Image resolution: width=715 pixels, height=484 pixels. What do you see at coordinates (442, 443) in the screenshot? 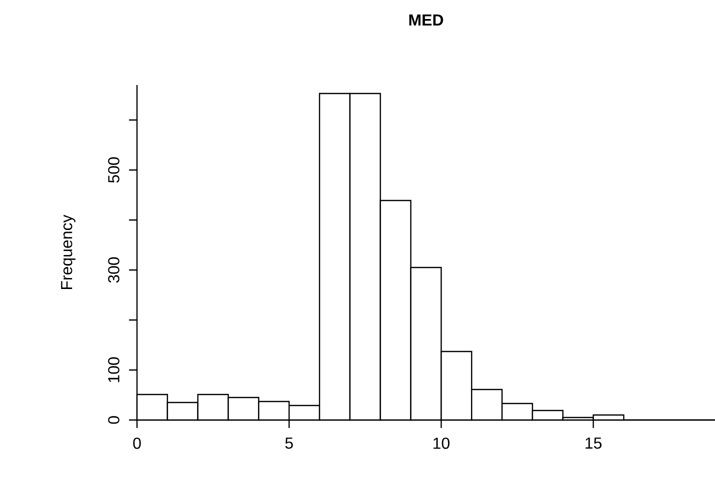
I see `x-tick-label: 10` at bounding box center [442, 443].